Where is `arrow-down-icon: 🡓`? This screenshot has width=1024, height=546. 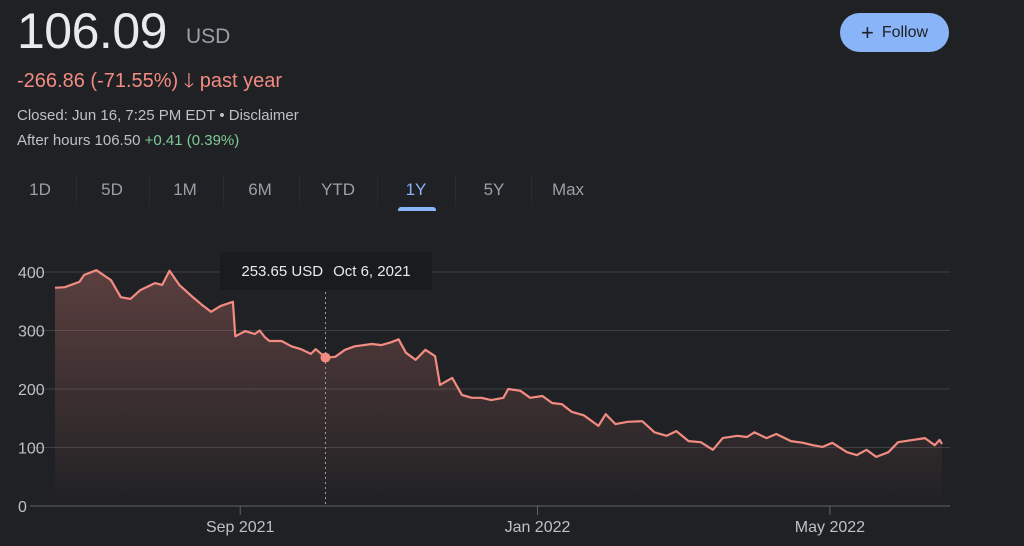 arrow-down-icon: 🡓 is located at coordinates (189, 81).